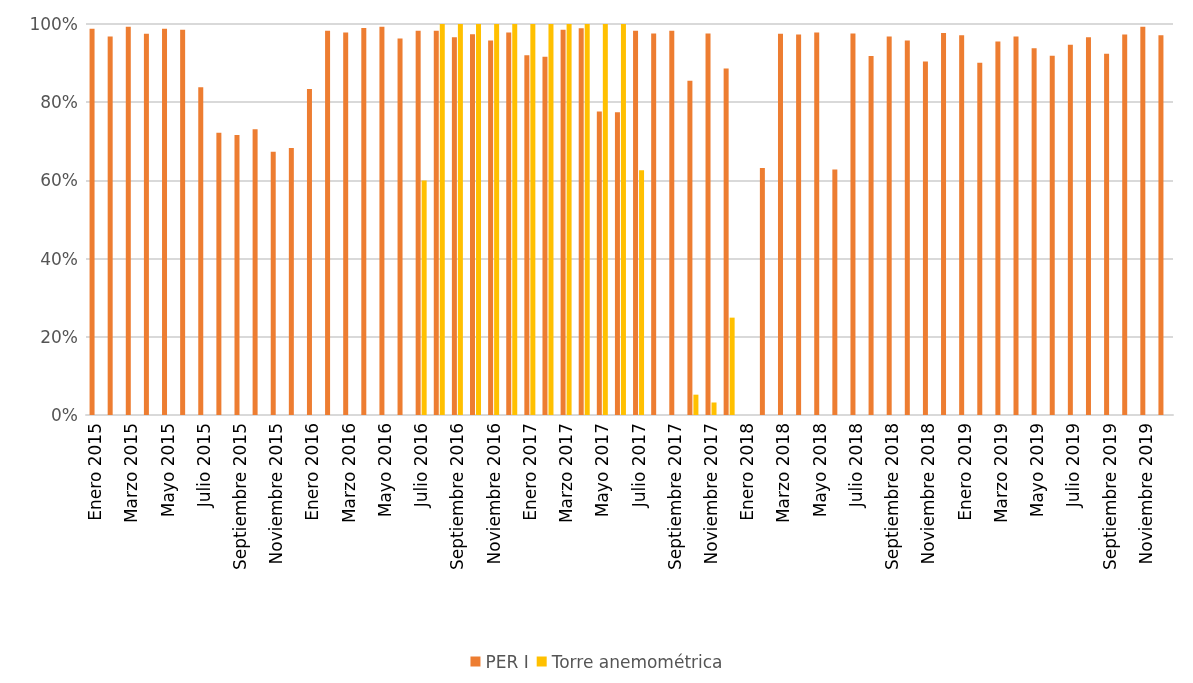  What do you see at coordinates (59, 336) in the screenshot?
I see `y-tick-label: 20%` at bounding box center [59, 336].